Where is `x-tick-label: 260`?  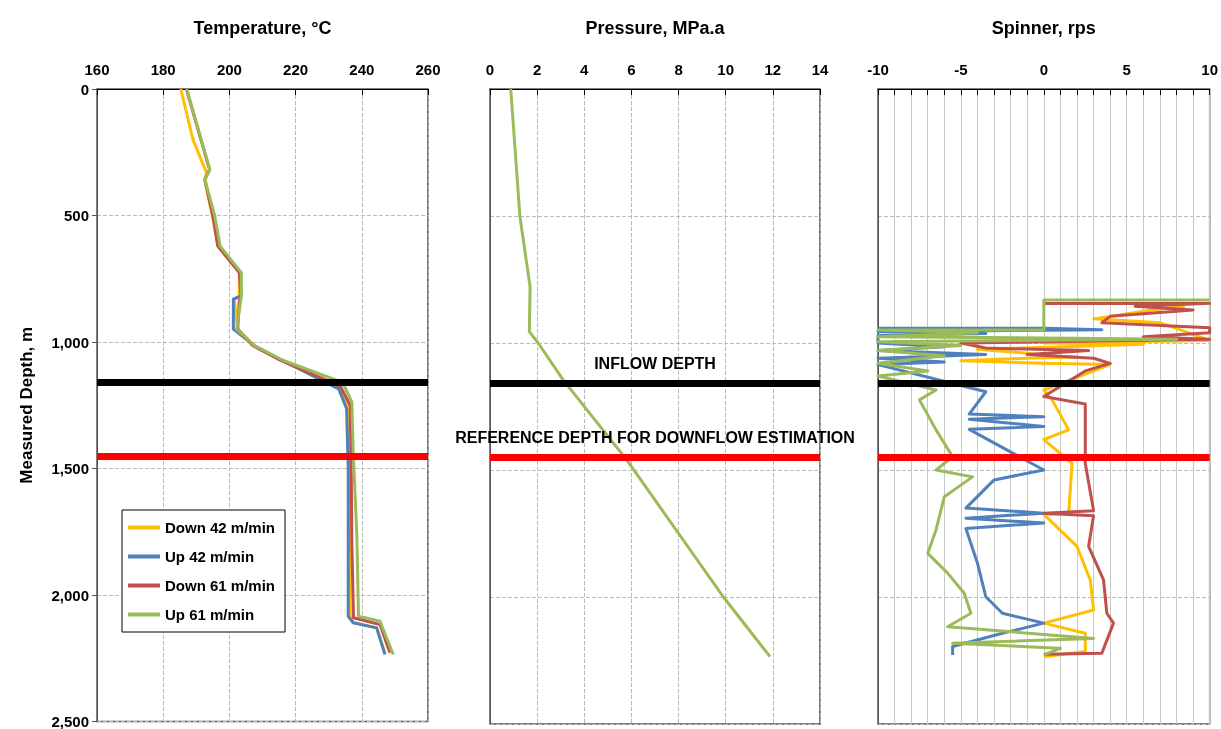
x-tick-label: 260 is located at coordinates (428, 69).